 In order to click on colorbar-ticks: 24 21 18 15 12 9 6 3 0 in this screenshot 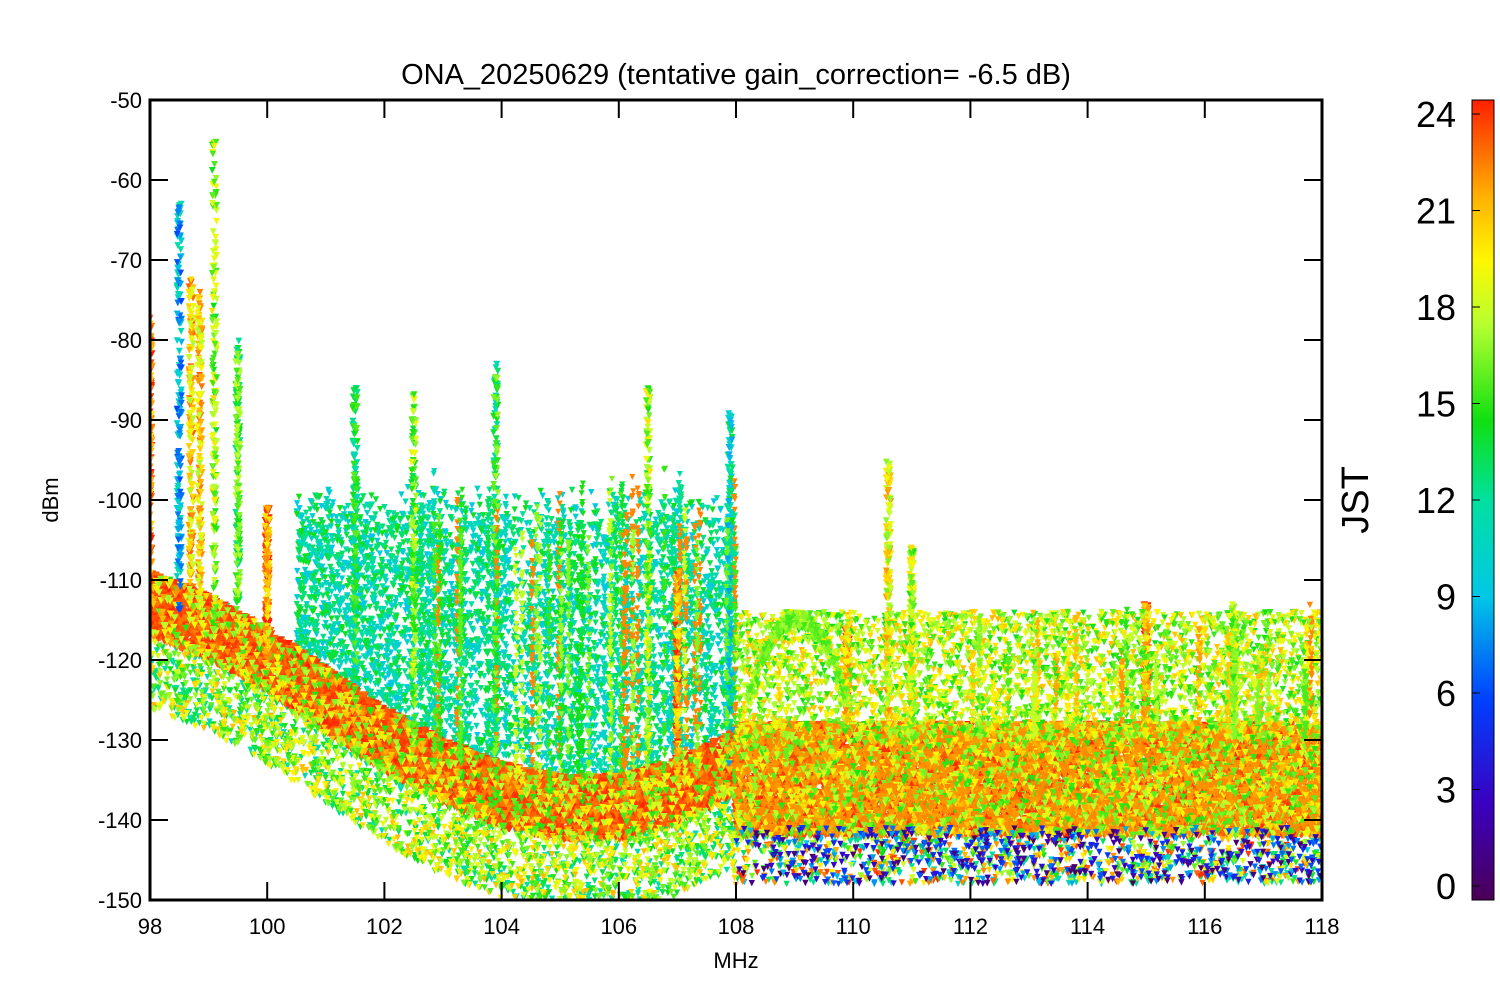, I will do `click(1448, 500)`.